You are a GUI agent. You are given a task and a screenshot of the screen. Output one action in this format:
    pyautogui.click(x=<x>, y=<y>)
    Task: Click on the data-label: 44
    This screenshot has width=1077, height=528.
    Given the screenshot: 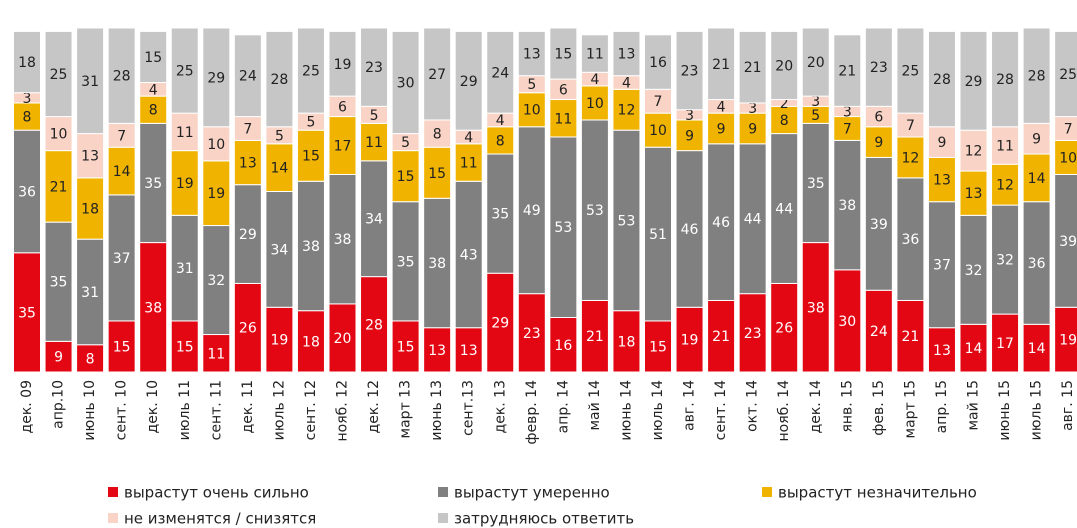 What is the action you would take?
    pyautogui.click(x=753, y=220)
    